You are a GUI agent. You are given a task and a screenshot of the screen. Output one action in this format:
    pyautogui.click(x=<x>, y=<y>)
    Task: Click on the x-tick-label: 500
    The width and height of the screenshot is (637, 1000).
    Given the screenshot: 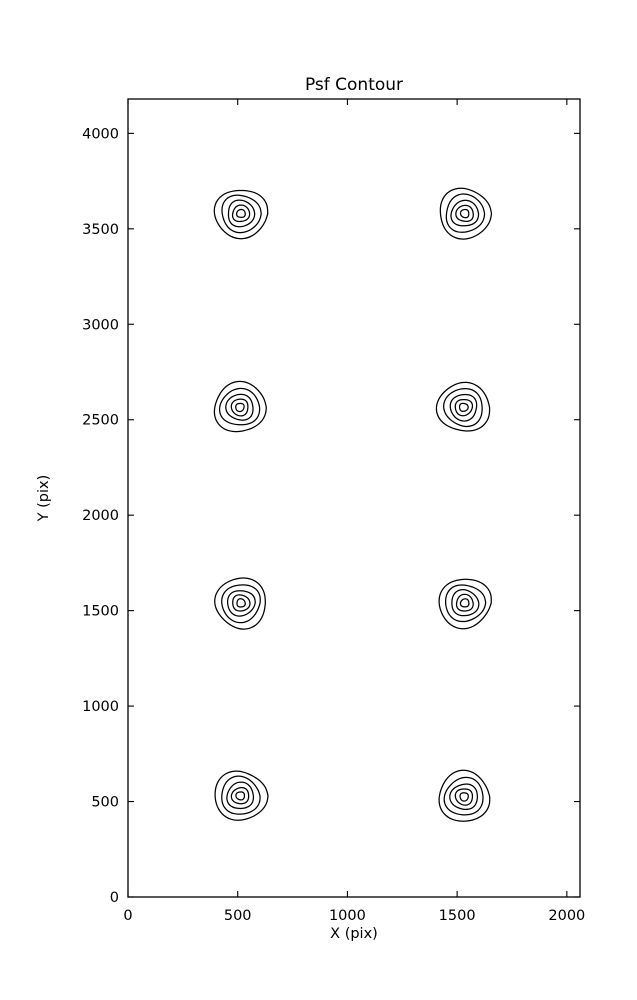 What is the action you would take?
    pyautogui.click(x=238, y=916)
    